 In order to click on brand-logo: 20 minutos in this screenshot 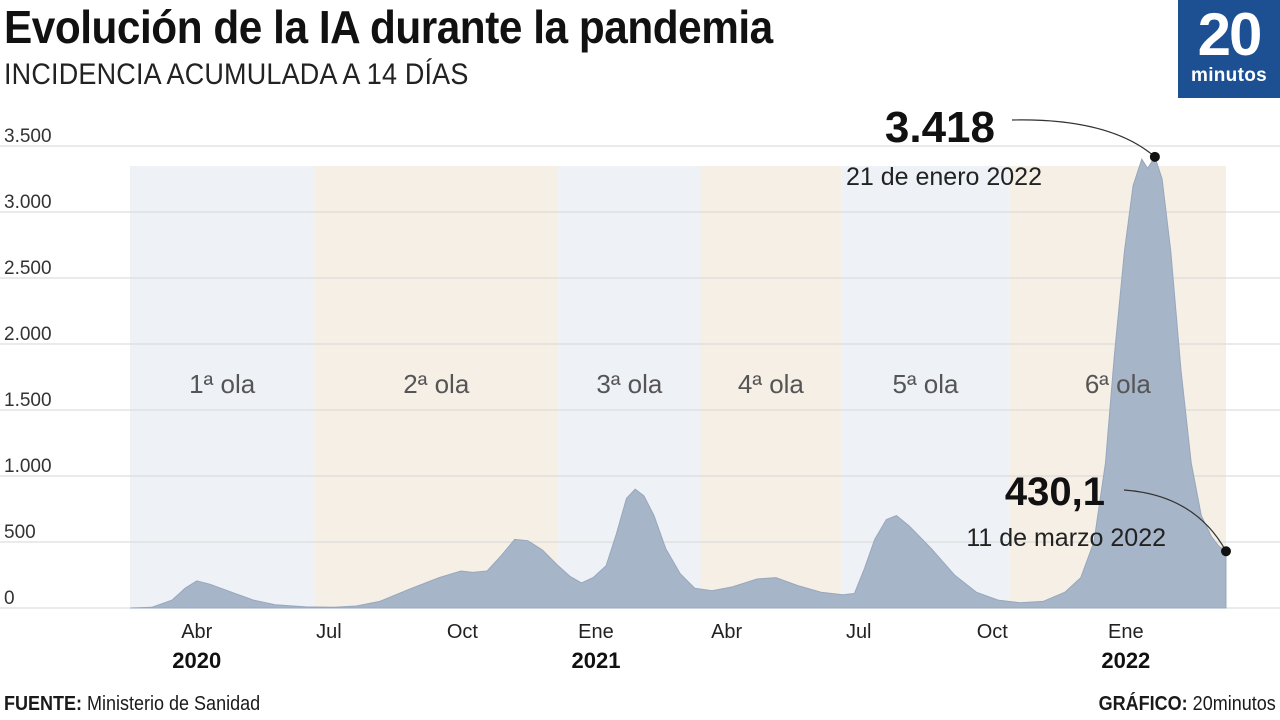, I will do `click(1229, 49)`.